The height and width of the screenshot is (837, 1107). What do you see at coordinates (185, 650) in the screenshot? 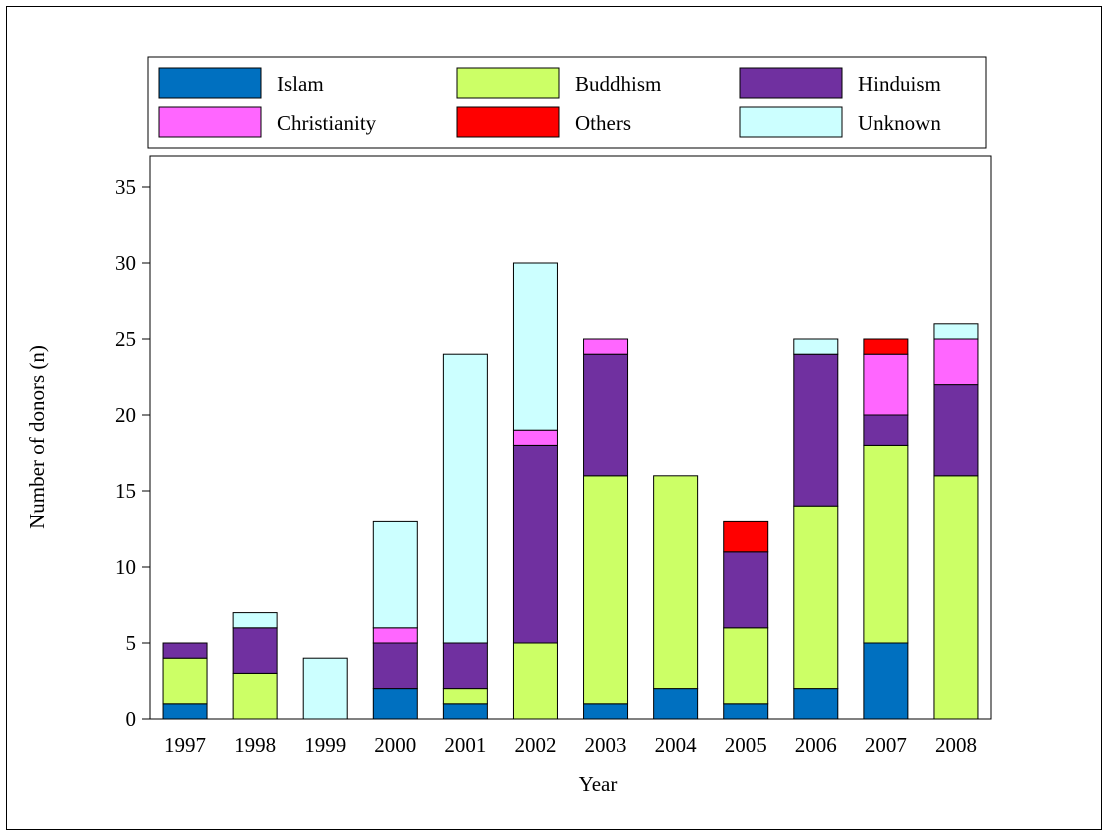
I see `bar-segment-hinduism-1997` at bounding box center [185, 650].